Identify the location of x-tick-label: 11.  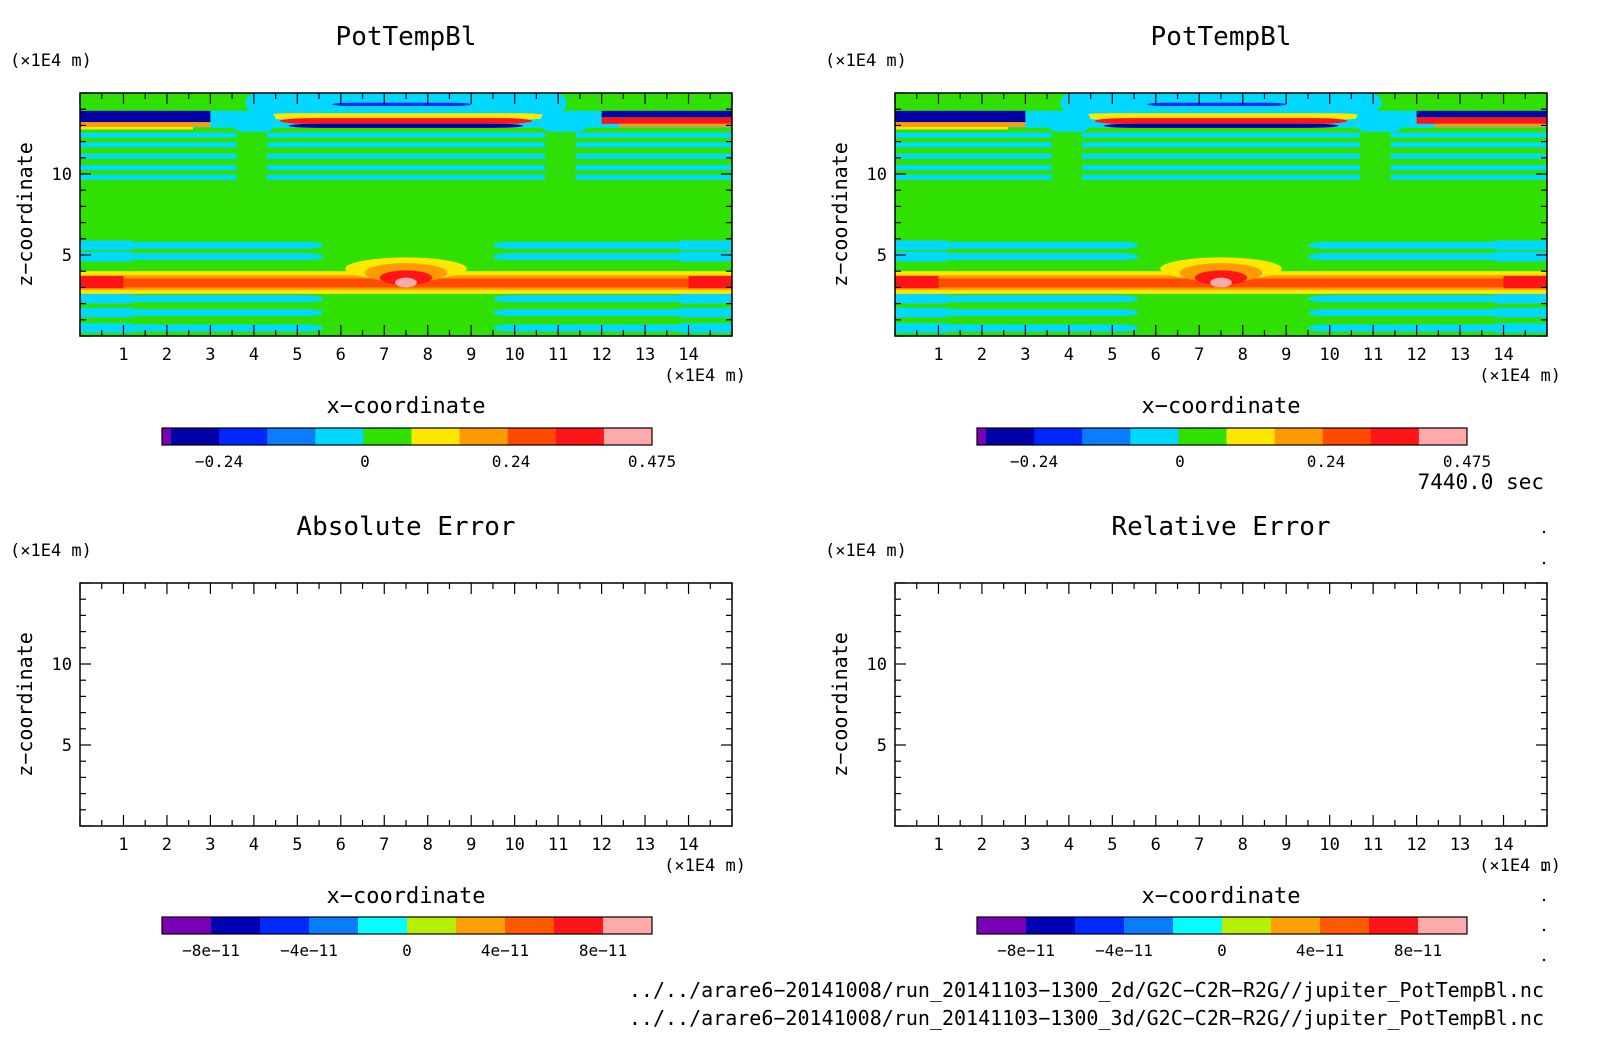
(1373, 355).